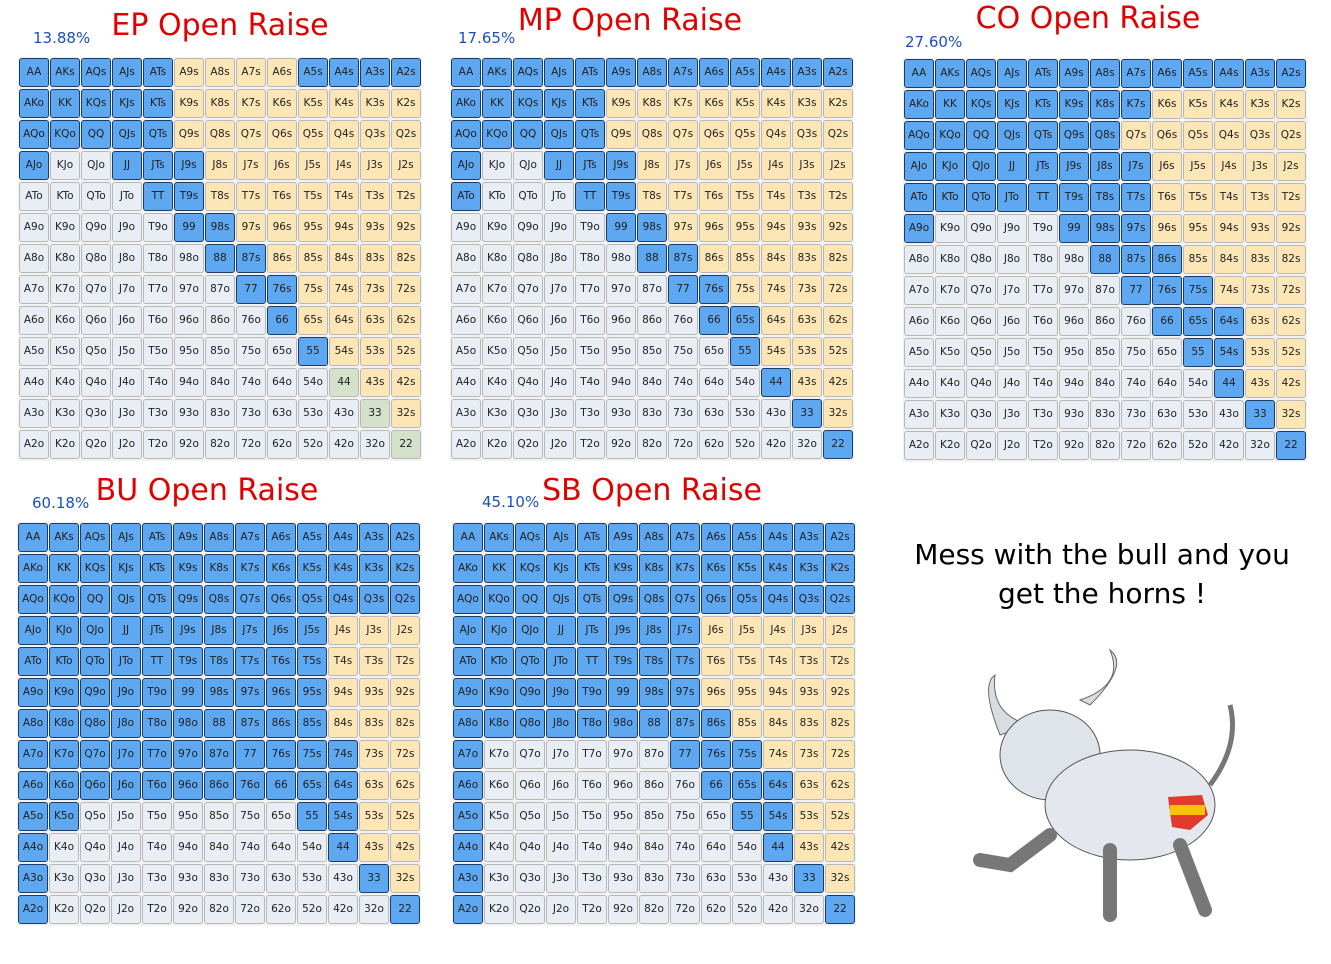 This screenshot has width=1331, height=964. Describe the element at coordinates (281, 909) in the screenshot. I see `hand-cell: 62o` at that location.